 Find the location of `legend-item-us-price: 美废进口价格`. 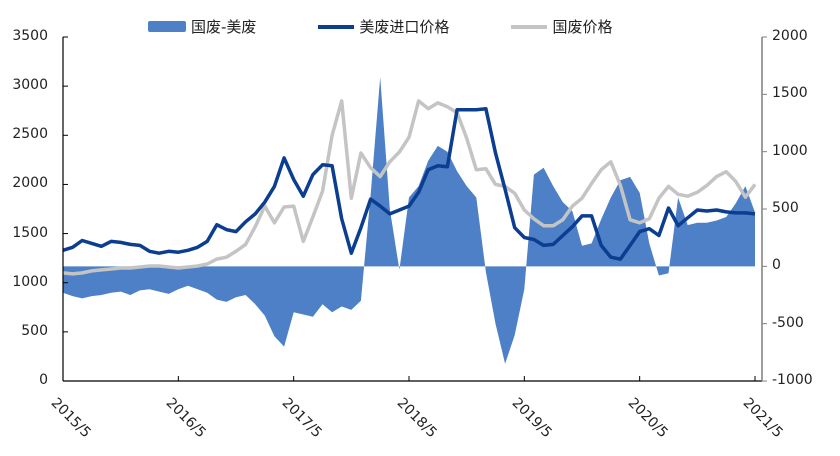

legend-item-us-price: 美废进口价格 is located at coordinates (383, 26).